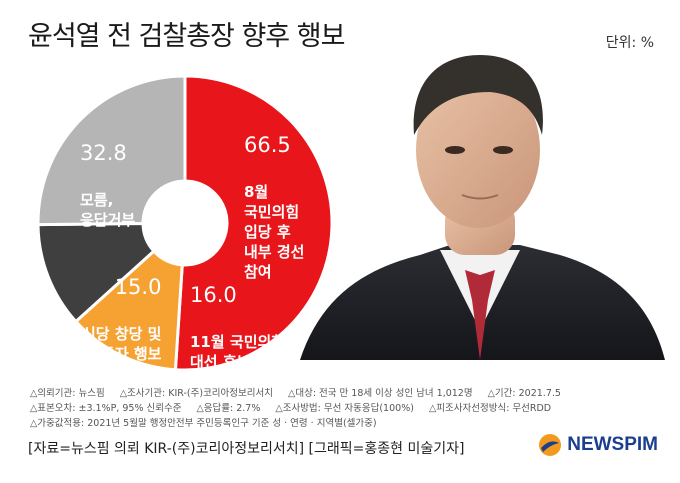 Image resolution: width=680 pixels, height=483 pixels. What do you see at coordinates (196, 393) in the screenshot?
I see `note-item: △조사기관: KIR-(주)코리아정보리서치` at bounding box center [196, 393].